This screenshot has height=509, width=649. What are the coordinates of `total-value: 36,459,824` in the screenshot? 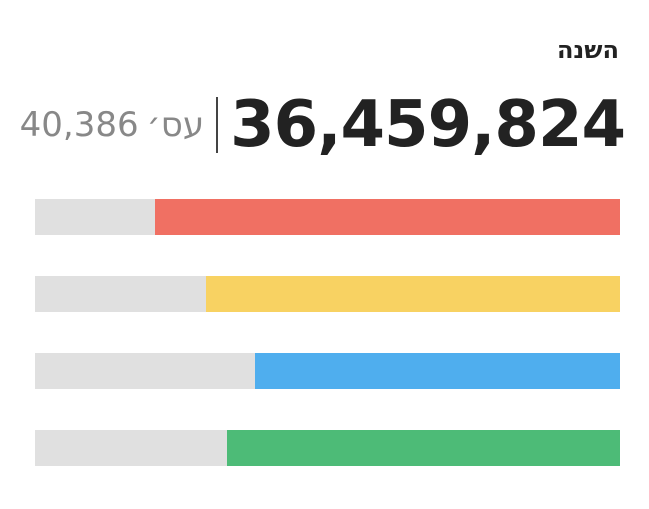 It's located at (428, 125).